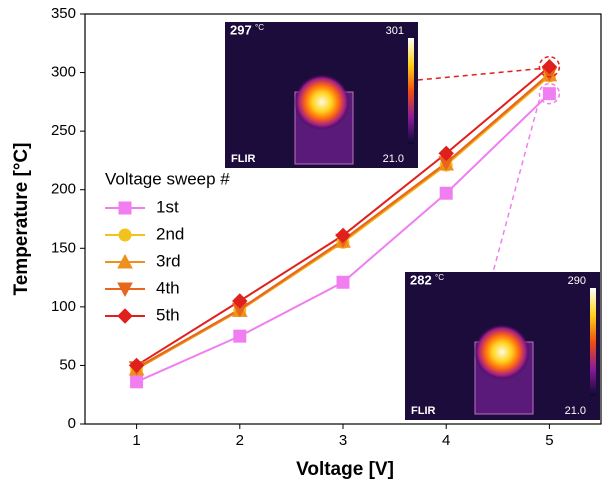 This screenshot has height=487, width=603. I want to click on y-tick-label: 300, so click(63, 72).